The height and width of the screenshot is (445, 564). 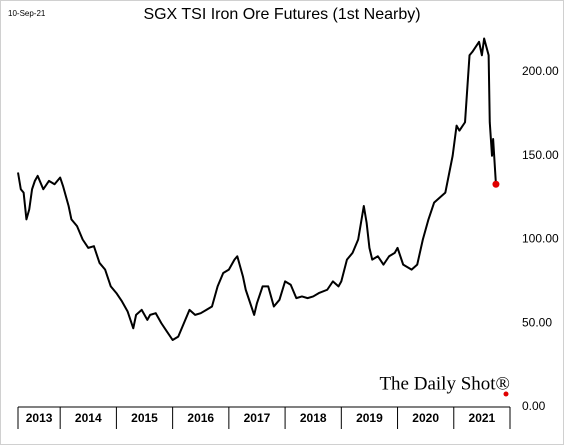 I want to click on x-tick-label: 2015, so click(x=144, y=418).